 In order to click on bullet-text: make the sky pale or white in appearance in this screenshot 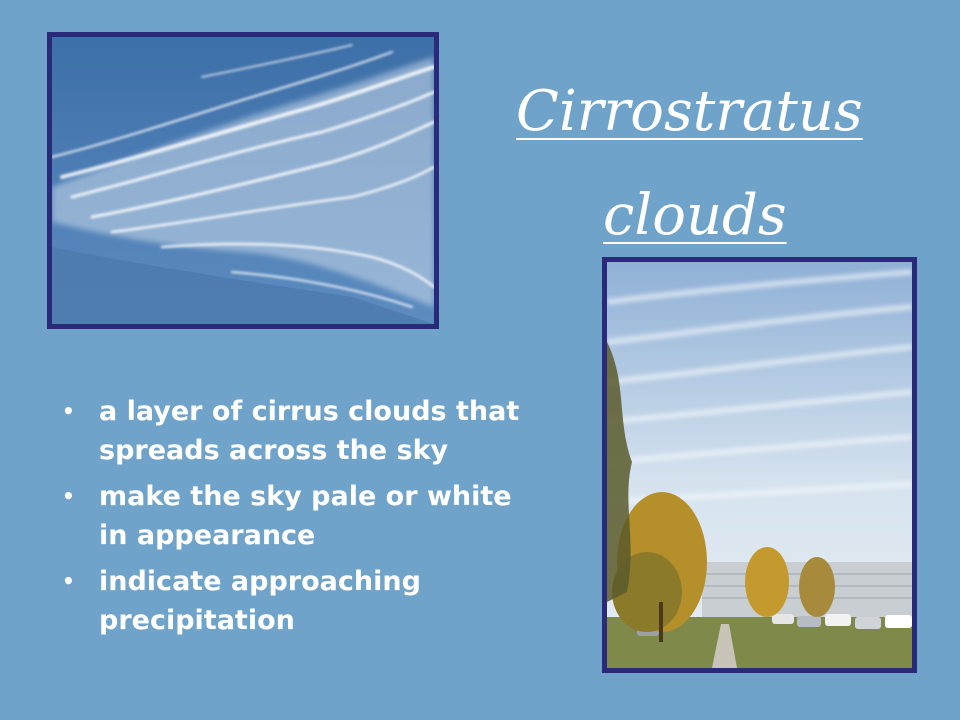, I will do `click(305, 516)`.